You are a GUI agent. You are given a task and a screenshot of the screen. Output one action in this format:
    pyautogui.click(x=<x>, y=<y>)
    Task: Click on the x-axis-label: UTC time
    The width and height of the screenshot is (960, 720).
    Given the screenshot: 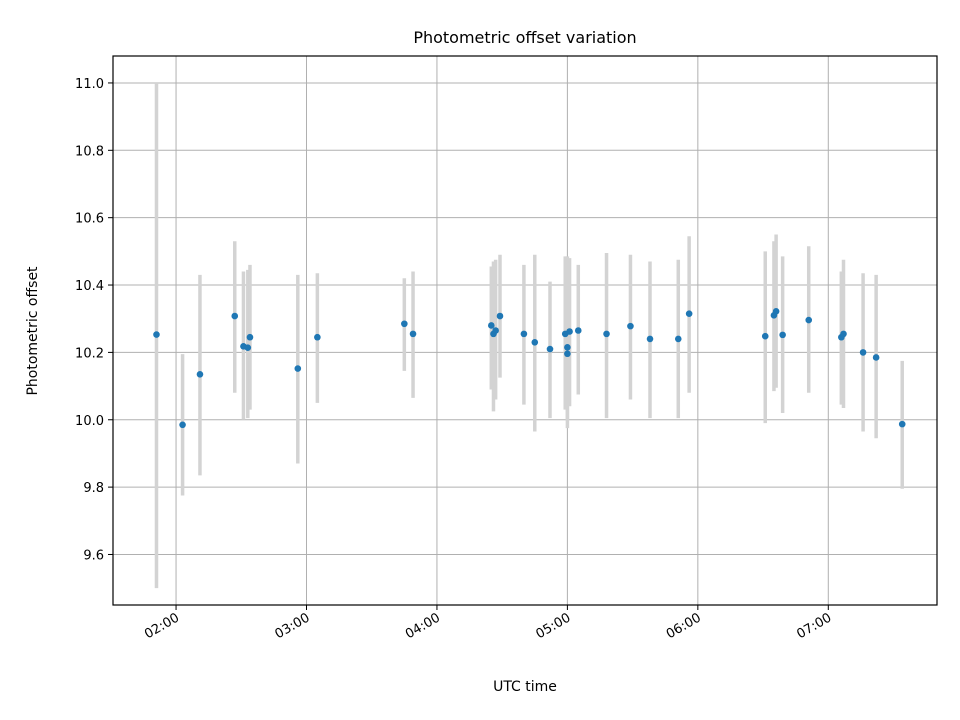 What is the action you would take?
    pyautogui.click(x=525, y=687)
    